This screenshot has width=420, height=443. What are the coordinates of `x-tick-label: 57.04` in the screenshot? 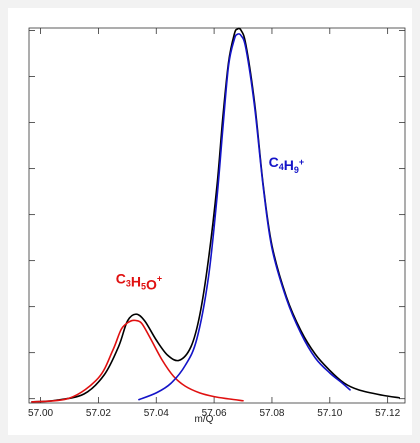 It's located at (156, 413).